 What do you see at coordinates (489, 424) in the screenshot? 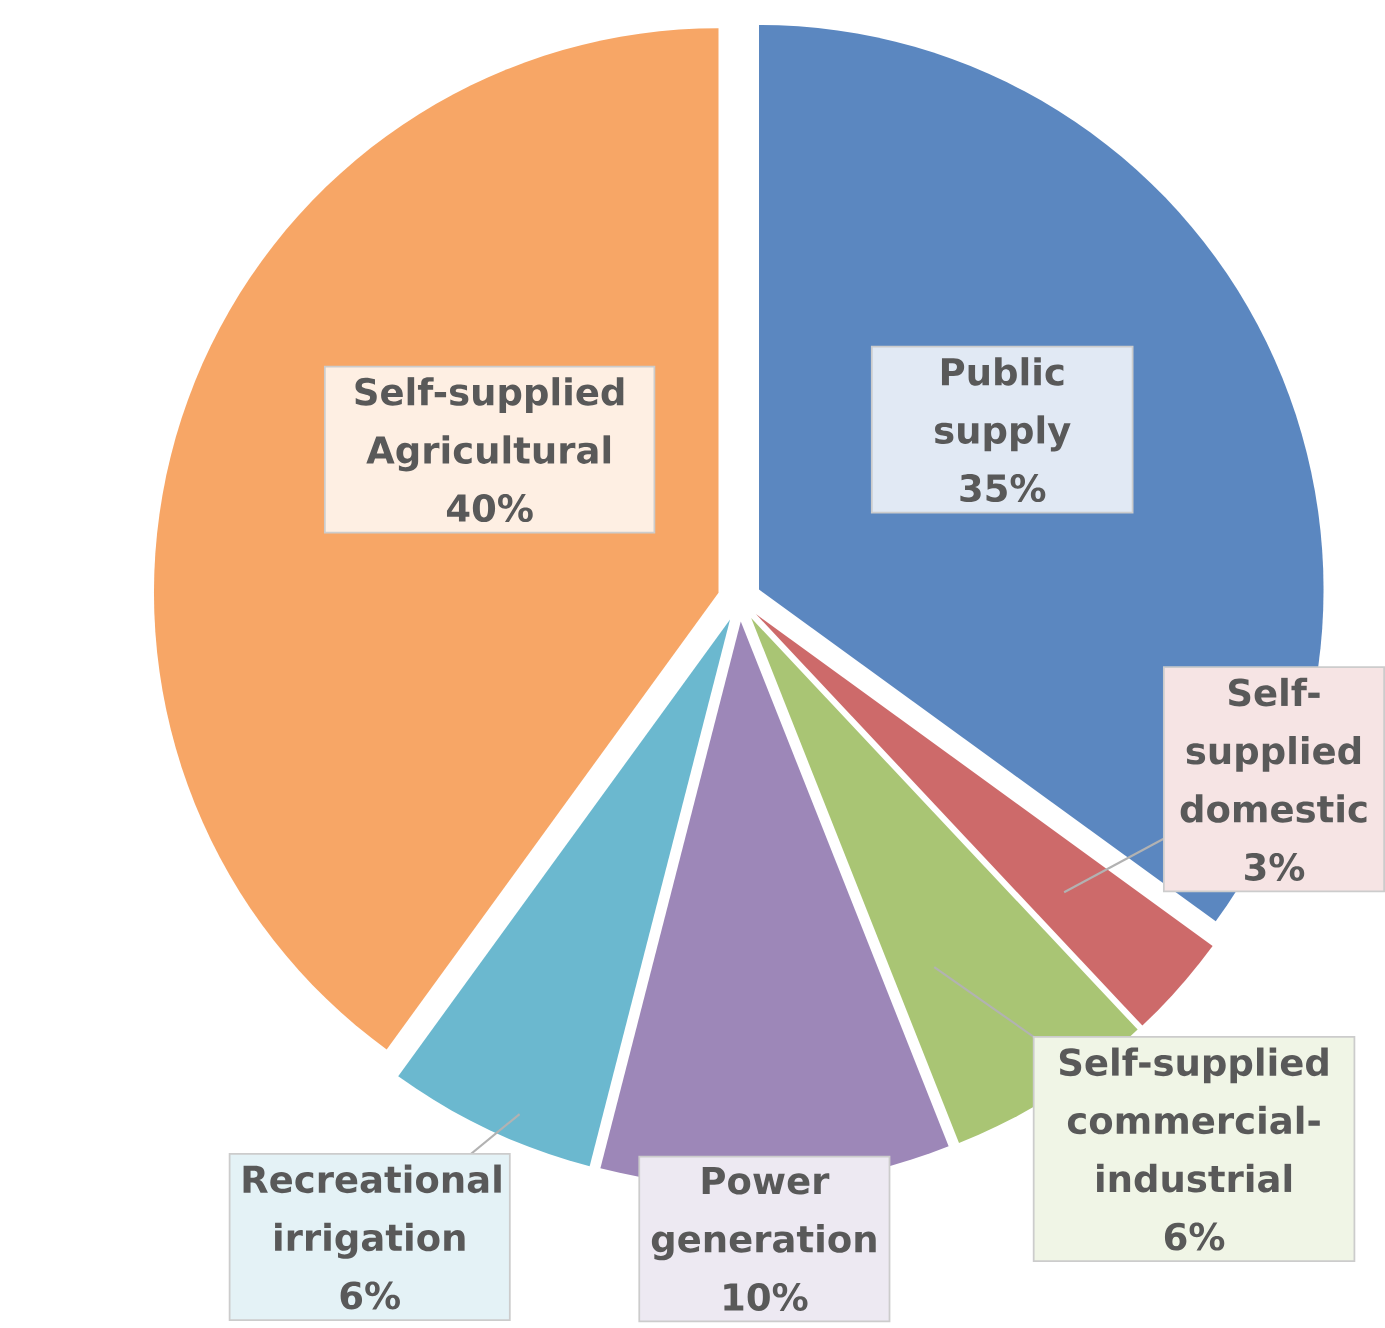
I see `slice-label: Self-supplied Agricultural` at bounding box center [489, 424].